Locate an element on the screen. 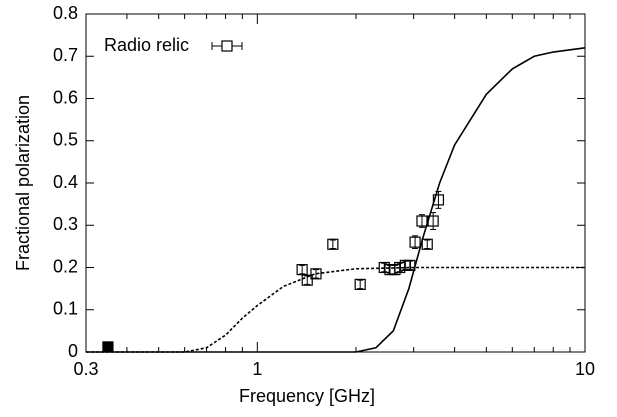 Image resolution: width=617 pixels, height=417 pixels. y-tick-label: 0.8 is located at coordinates (65, 13).